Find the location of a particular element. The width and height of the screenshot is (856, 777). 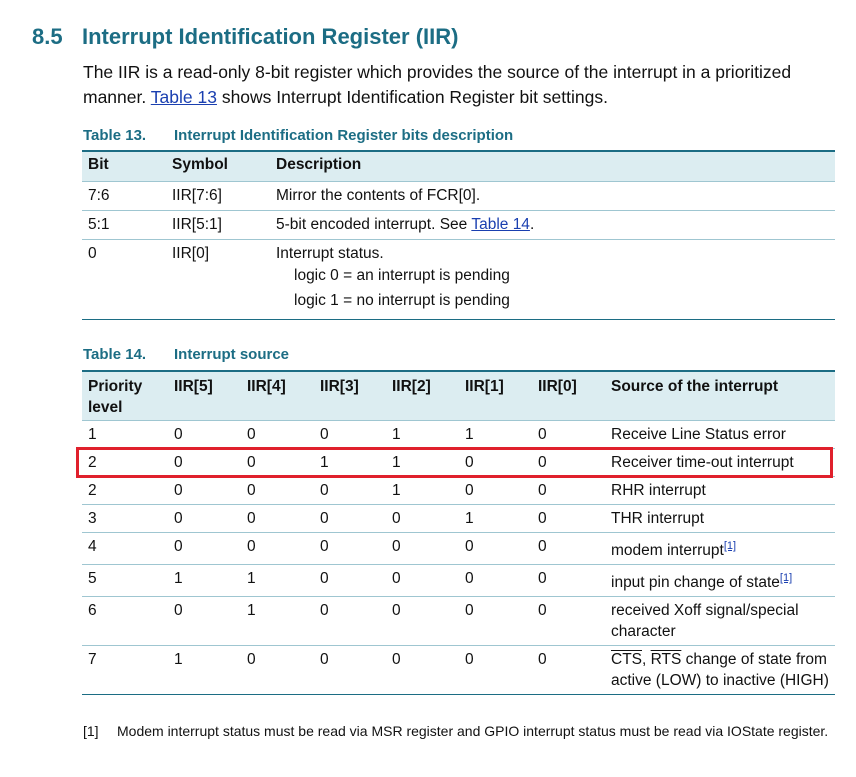

column-header: Description is located at coordinates (552, 166).